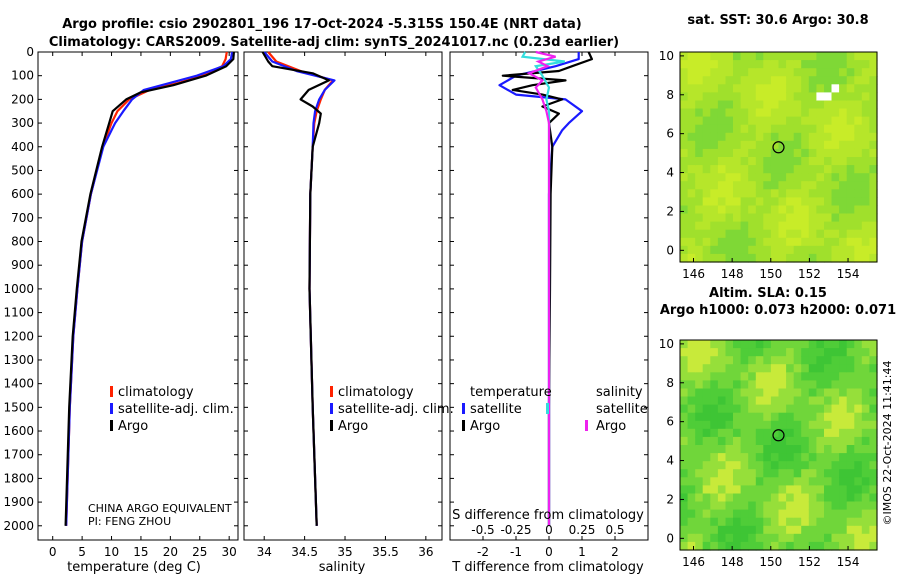  I want to click on sst-map-panel: 146 148 150 152 154 0 2 4 6 8 10, so click(768, 165).